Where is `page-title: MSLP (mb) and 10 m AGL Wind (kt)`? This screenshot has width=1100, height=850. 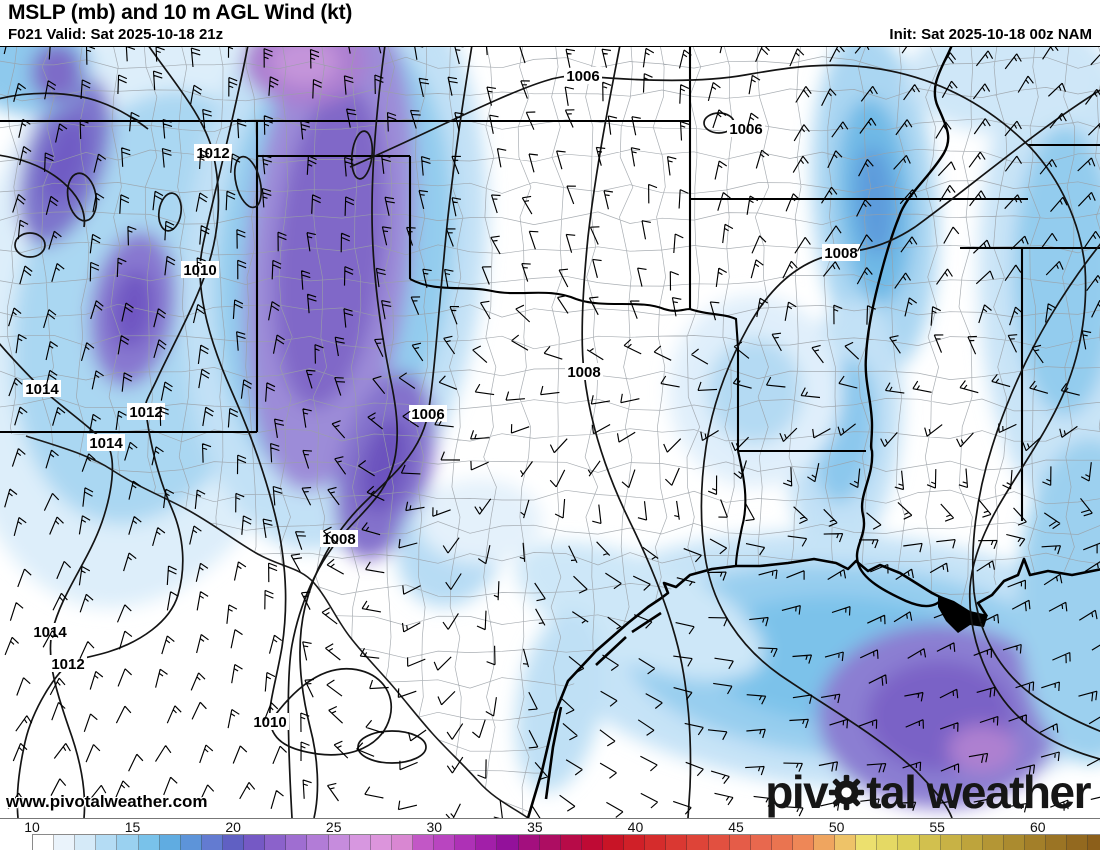
page-title: MSLP (mb) and 10 m AGL Wind (kt) is located at coordinates (180, 12).